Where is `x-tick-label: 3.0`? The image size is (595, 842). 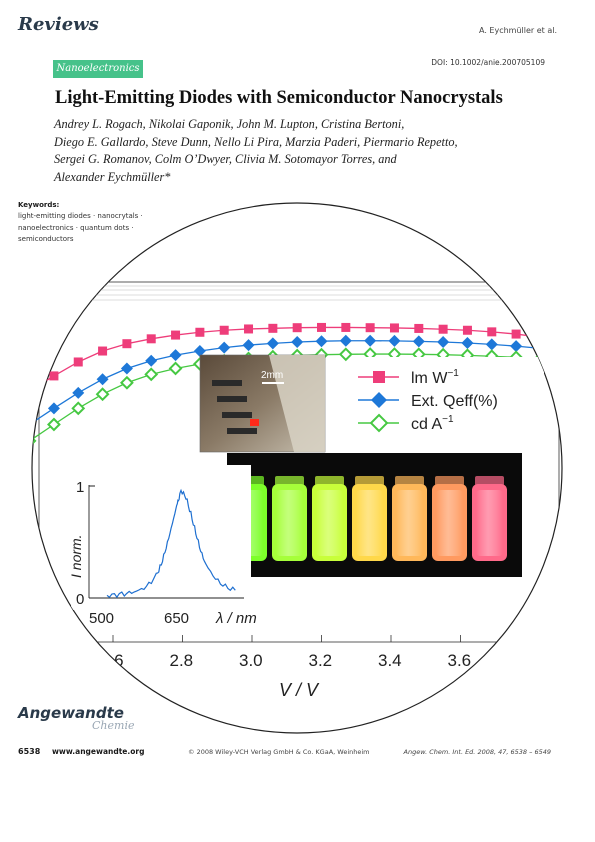 x-tick-label: 3.0 is located at coordinates (251, 660).